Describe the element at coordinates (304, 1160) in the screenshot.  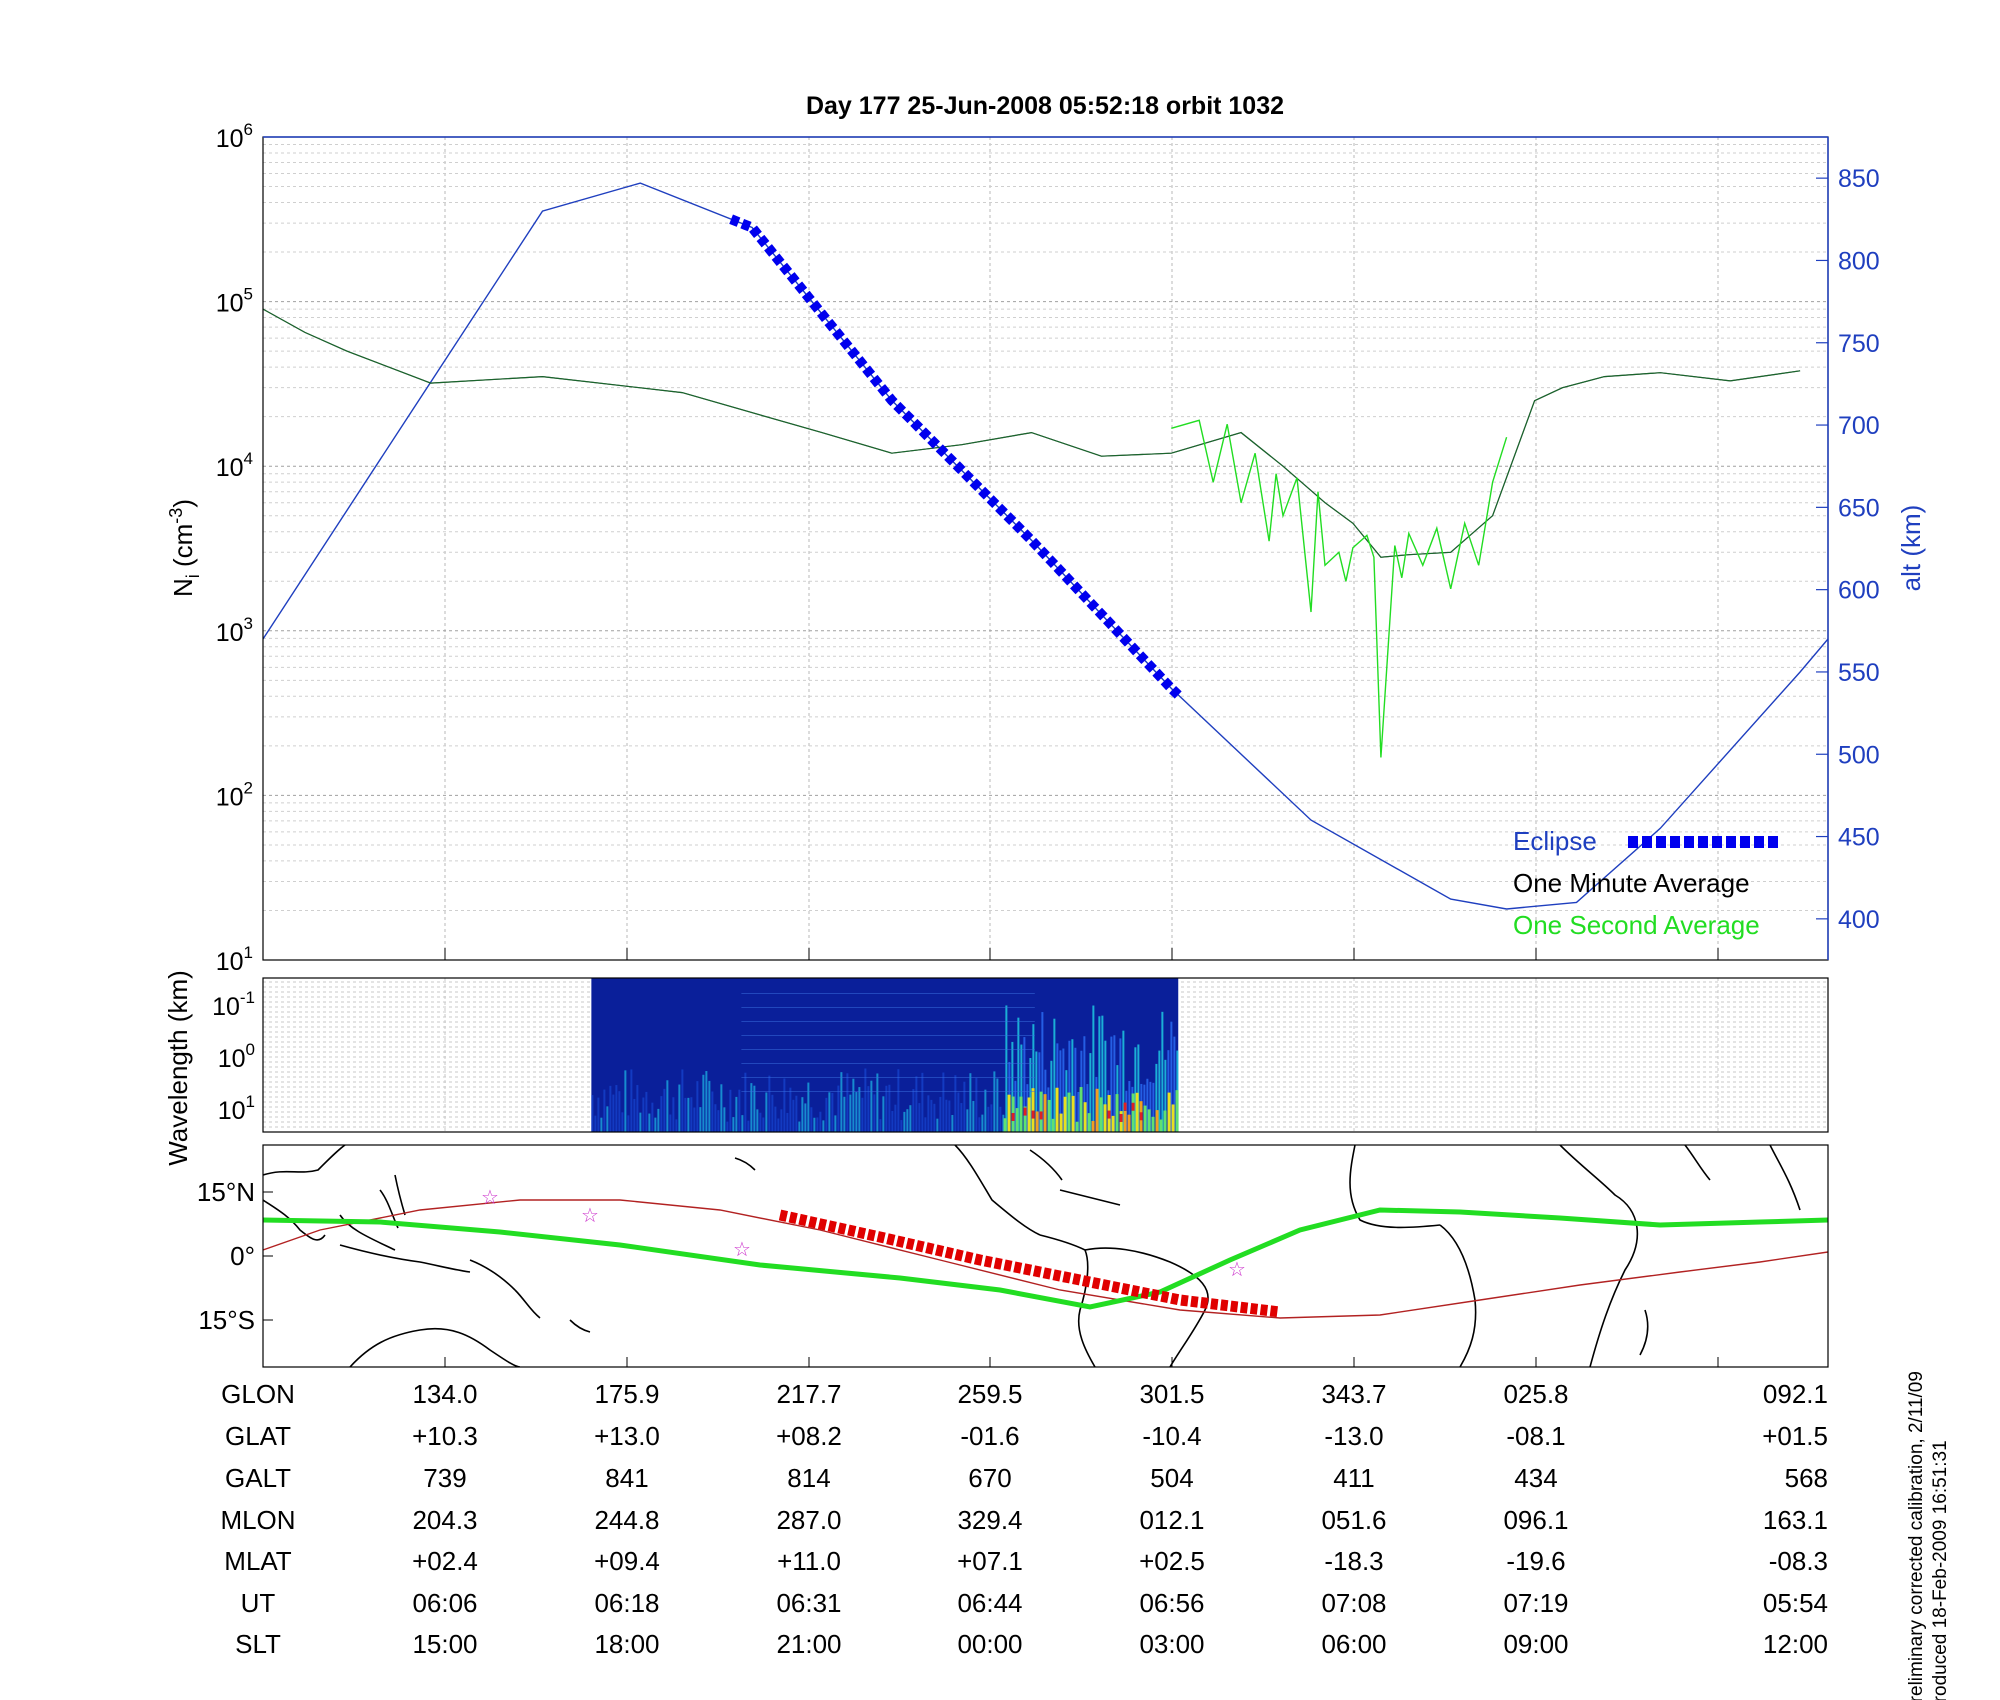
I see `coast-asia-north` at that location.